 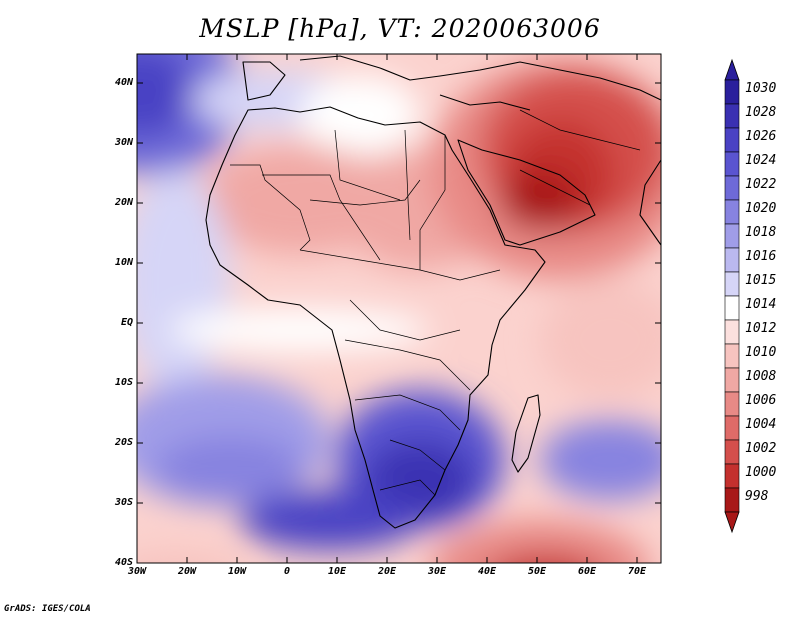 I want to click on lon-tick-label: 0, so click(x=287, y=571).